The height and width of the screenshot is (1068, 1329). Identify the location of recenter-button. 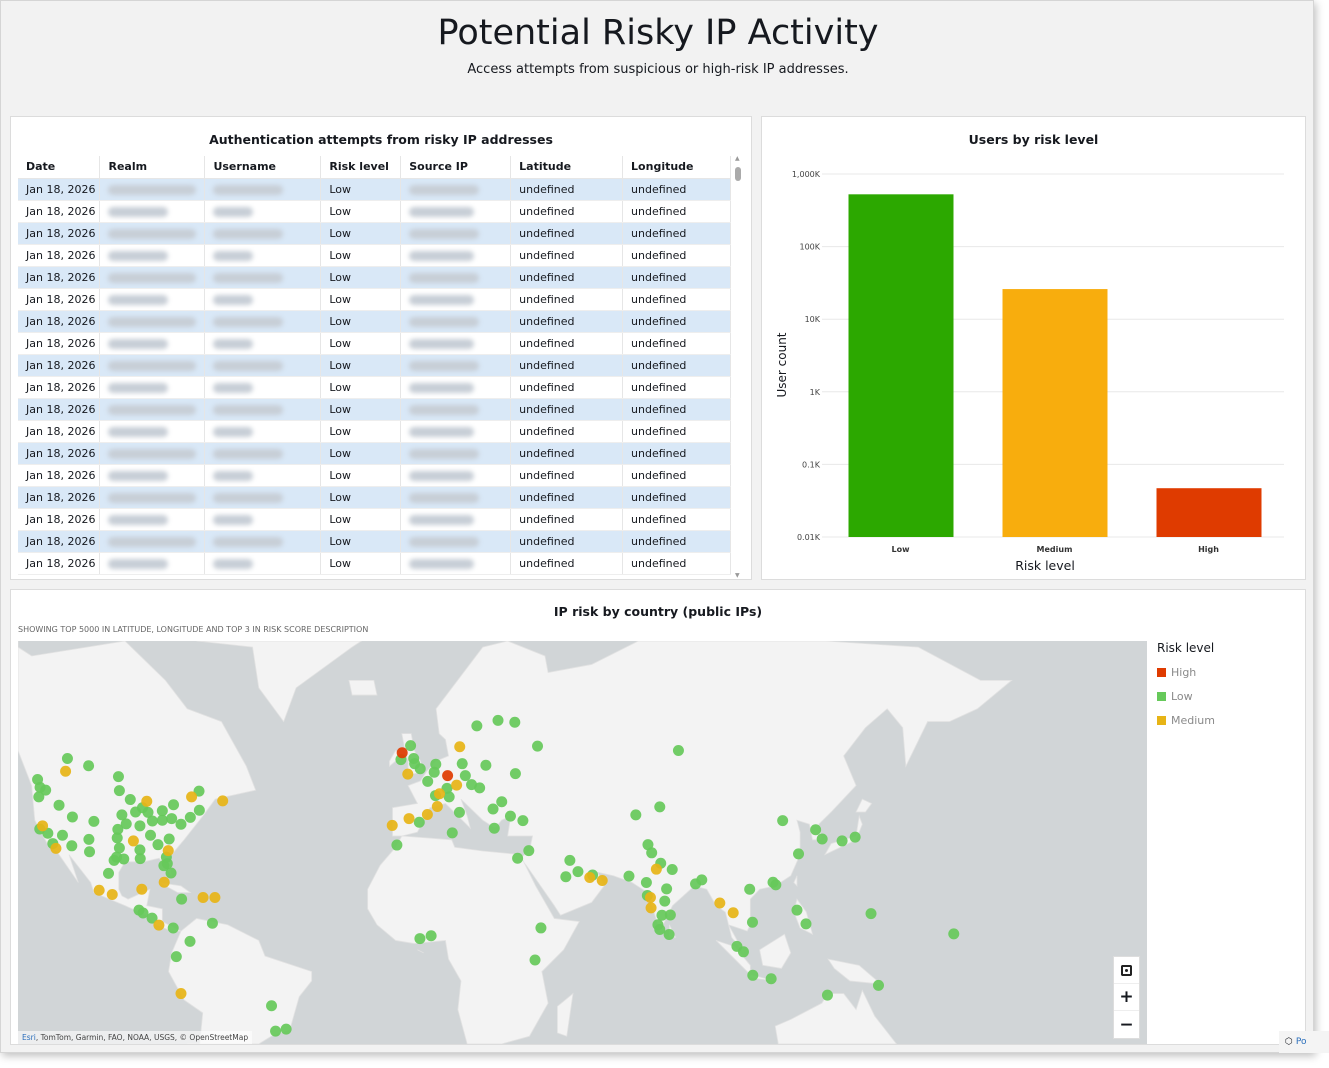
(1126, 970).